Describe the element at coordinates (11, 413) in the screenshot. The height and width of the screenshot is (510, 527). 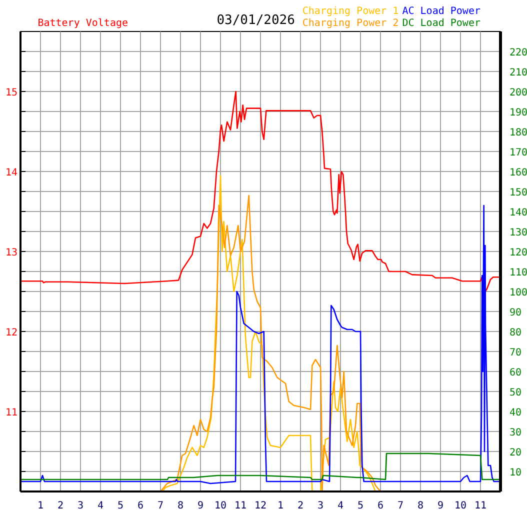
I see `y-tick-label: 11` at that location.